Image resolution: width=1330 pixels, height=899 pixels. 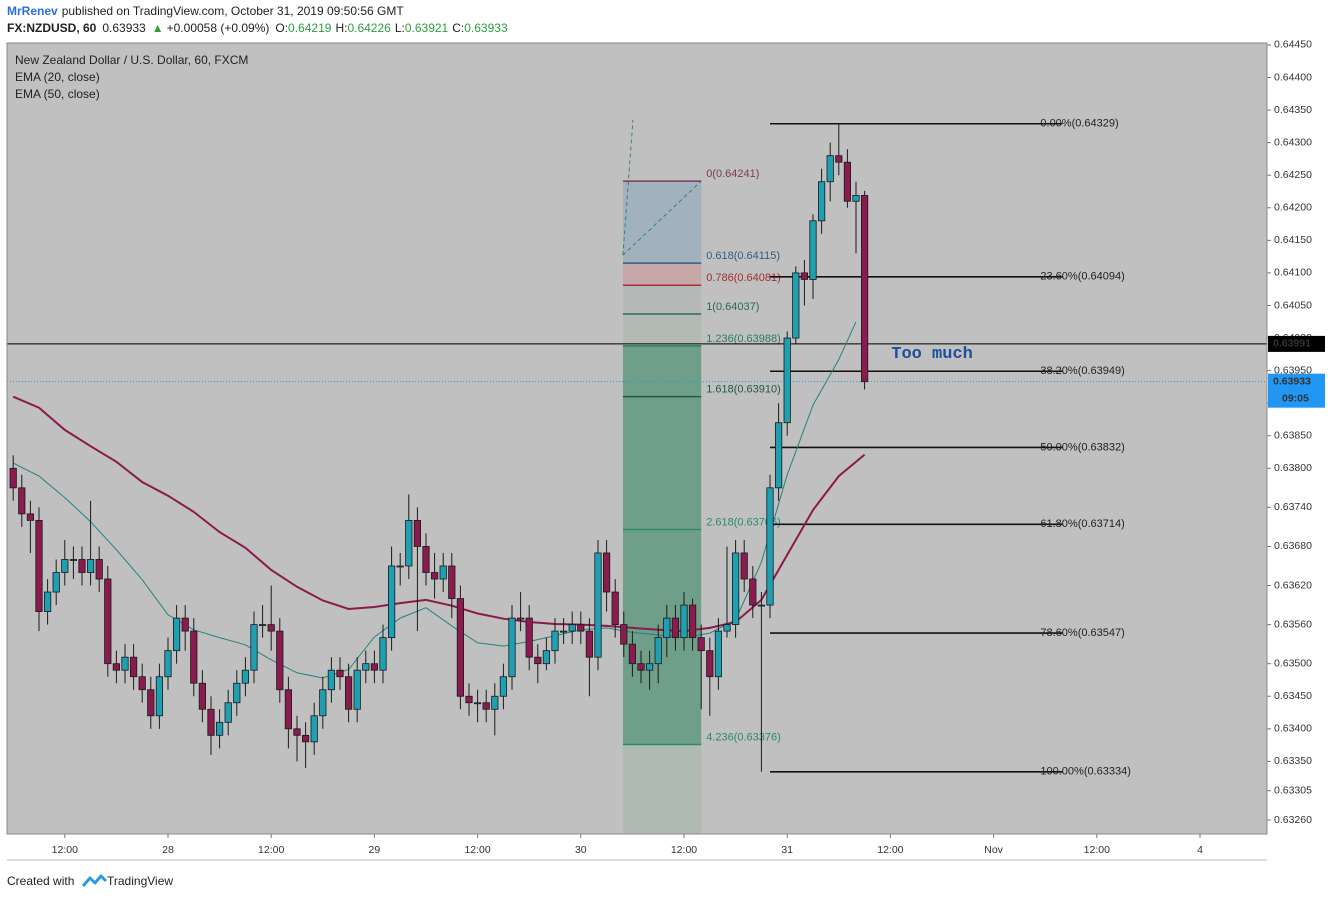 I want to click on change-arrow: ▲, so click(x=158, y=28).